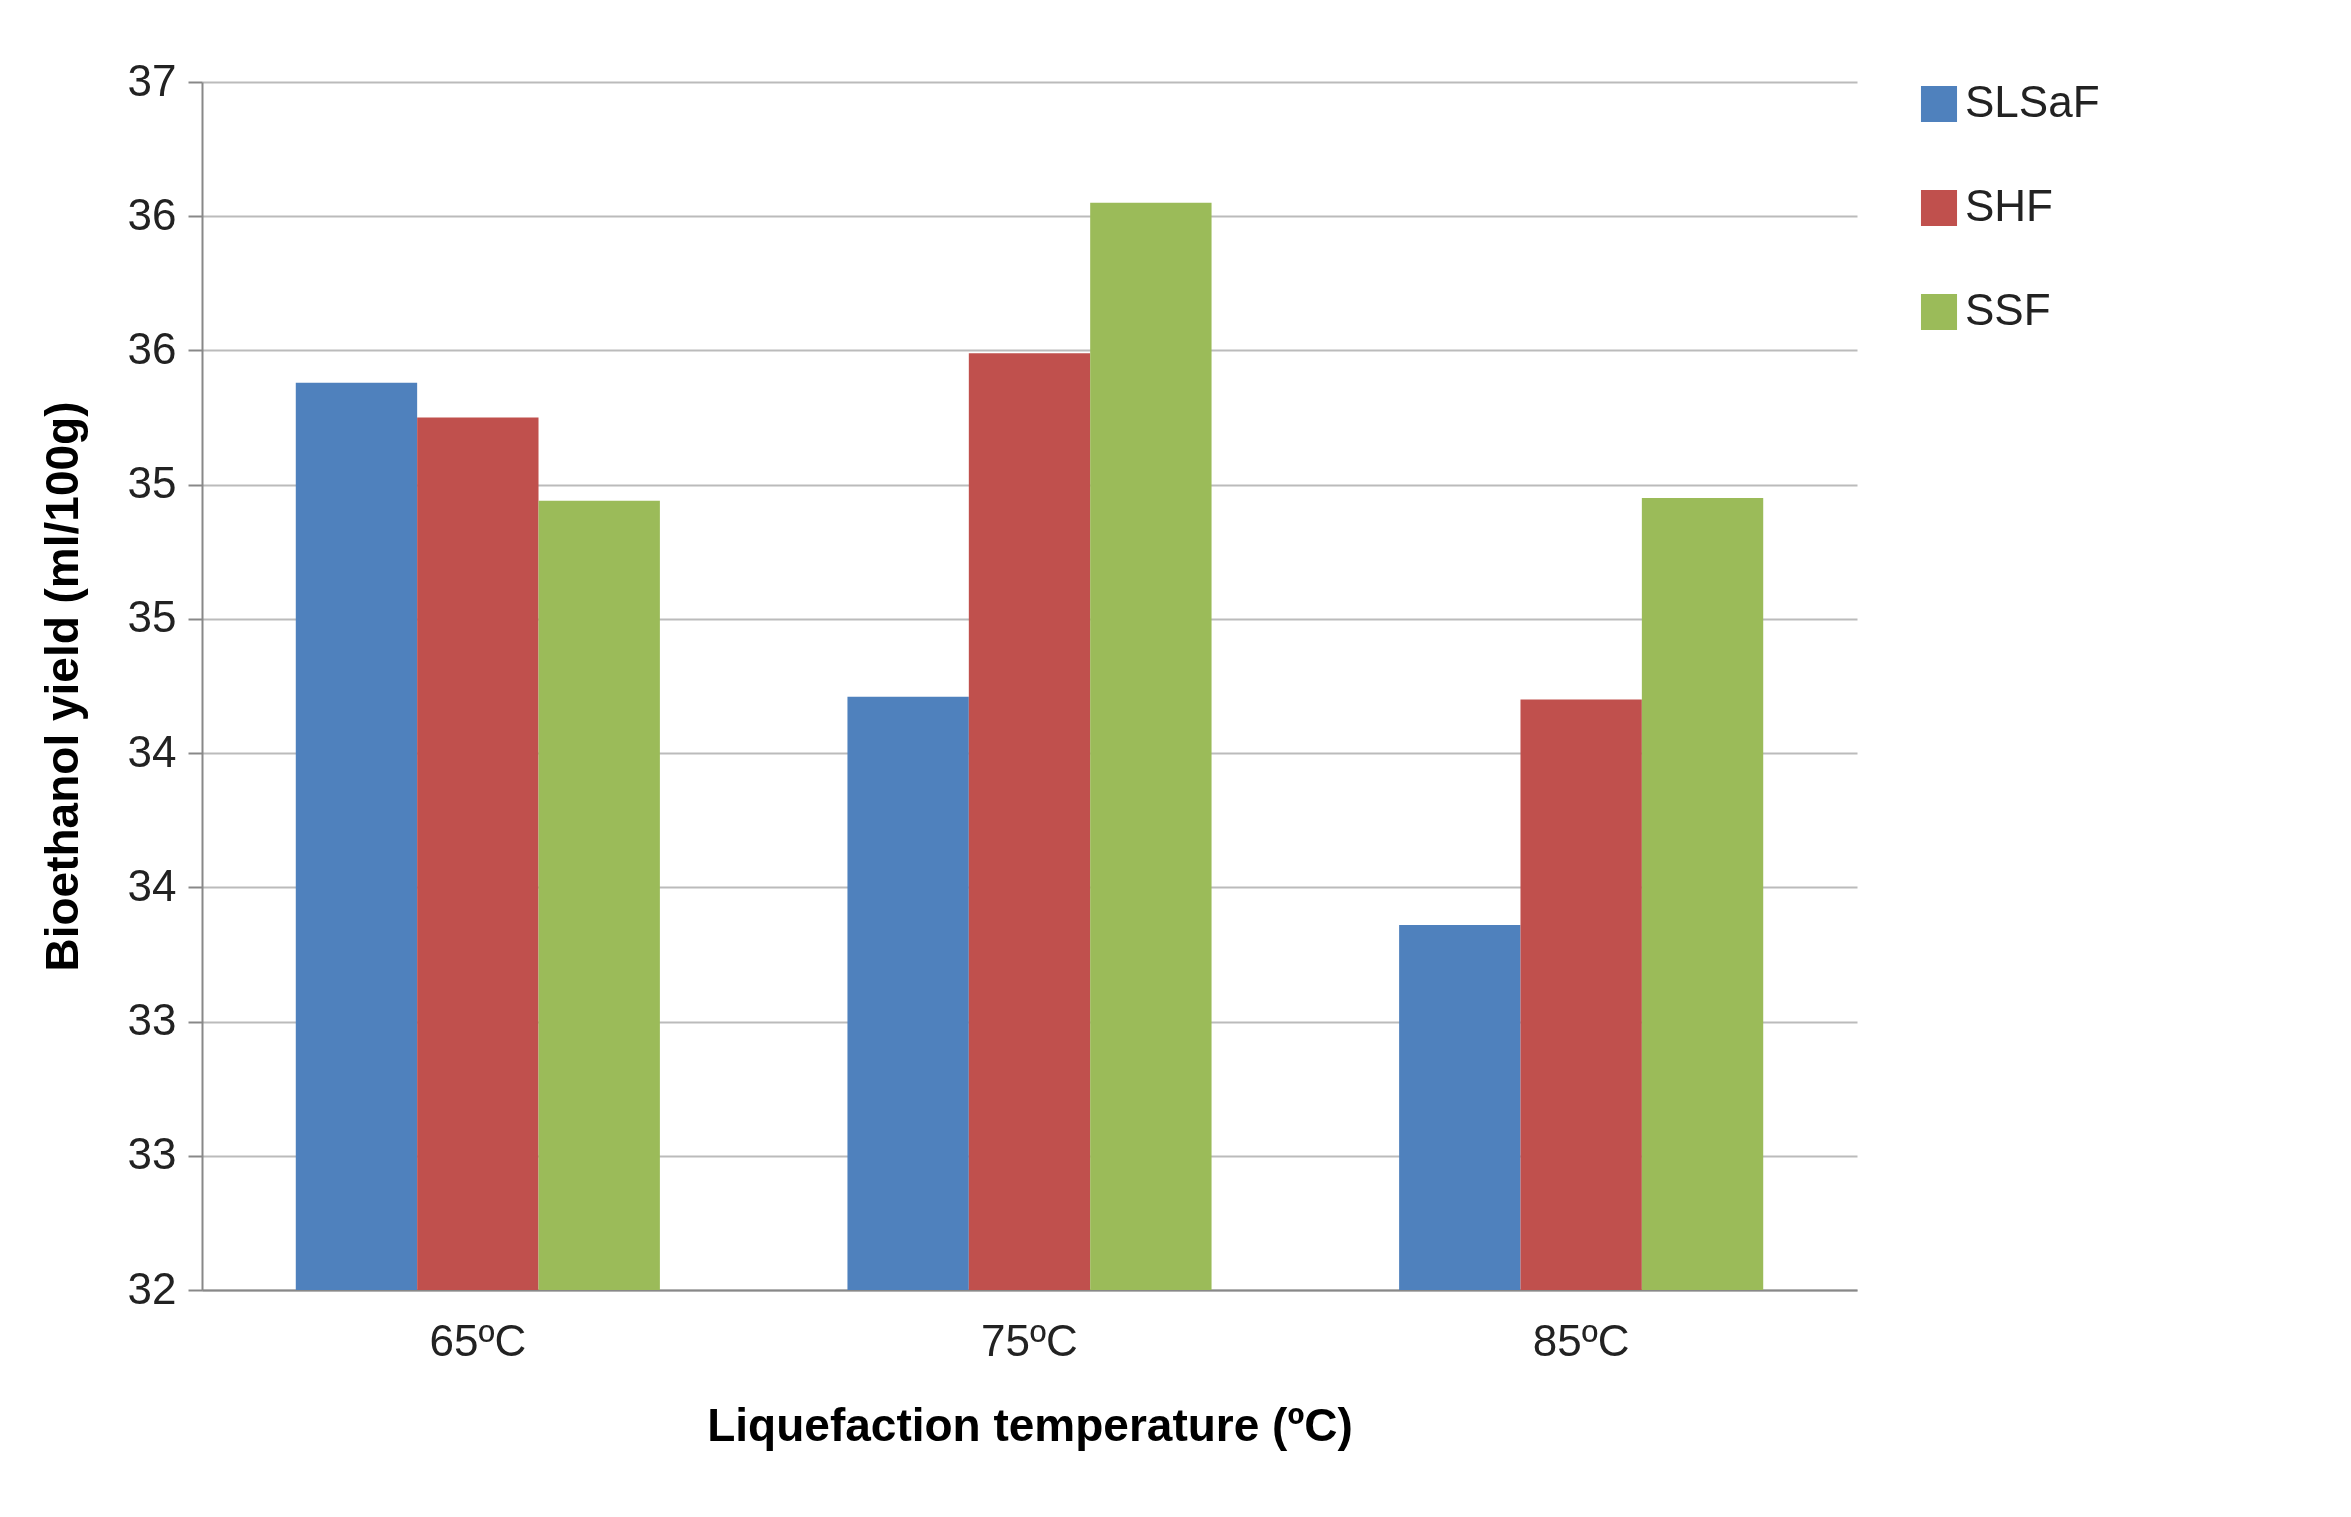 The image size is (2351, 1517). I want to click on x-tick-label: 65ºC, so click(478, 1340).